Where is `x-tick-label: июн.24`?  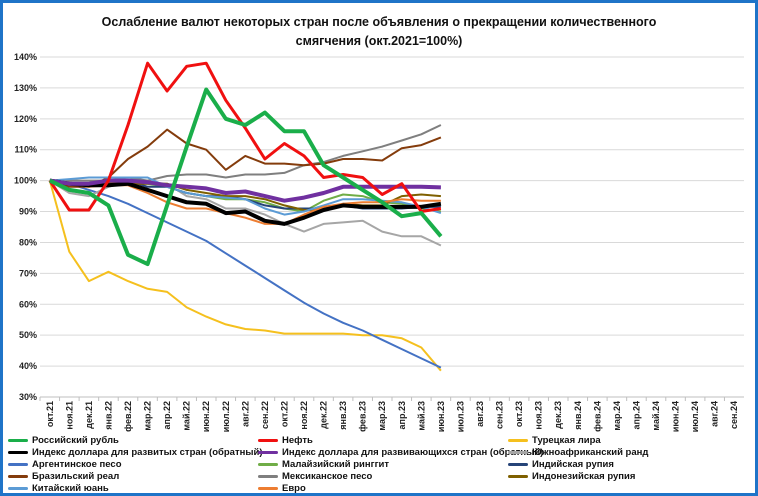 x-tick-label: июн.24 is located at coordinates (676, 416).